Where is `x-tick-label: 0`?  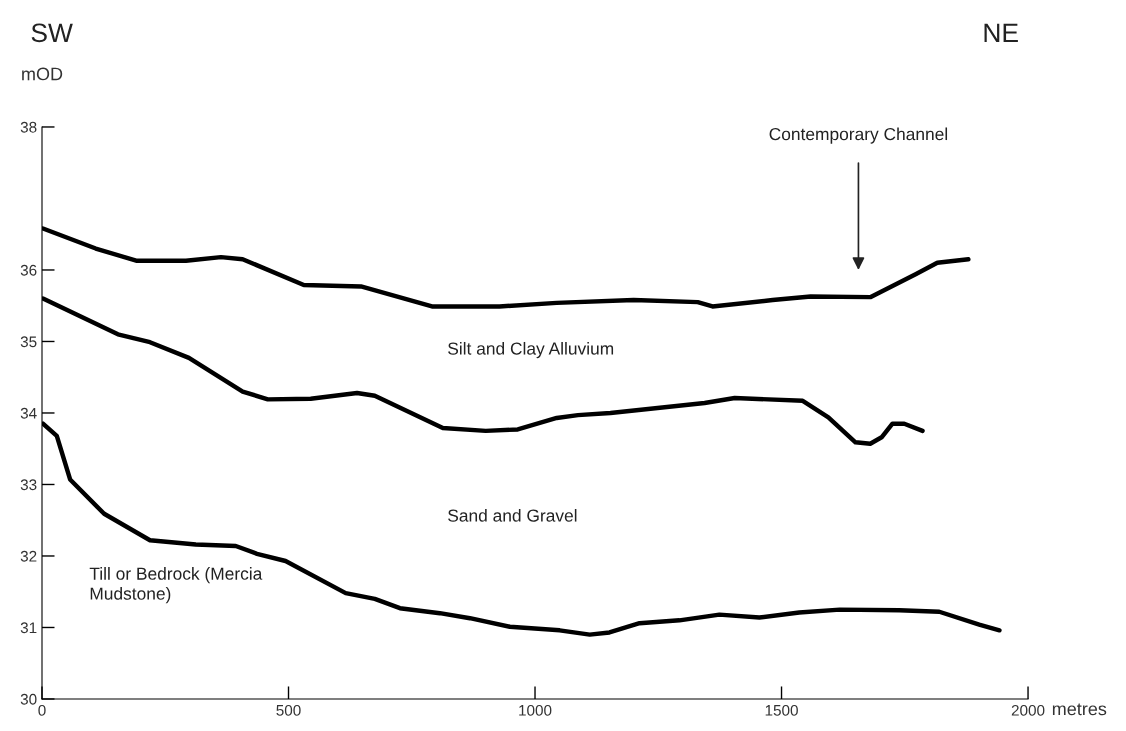 x-tick-label: 0 is located at coordinates (42, 710).